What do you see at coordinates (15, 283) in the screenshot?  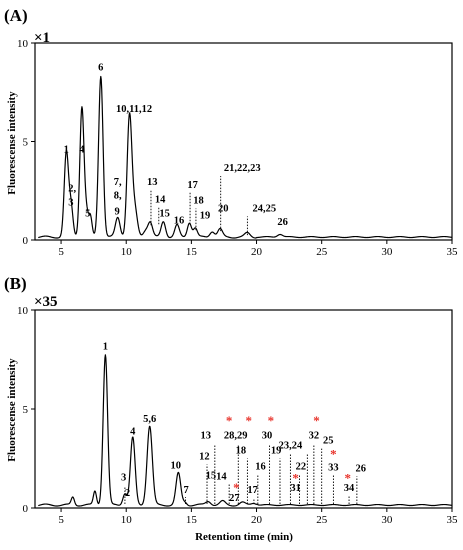 I see `panel-b-label: (B)` at bounding box center [15, 283].